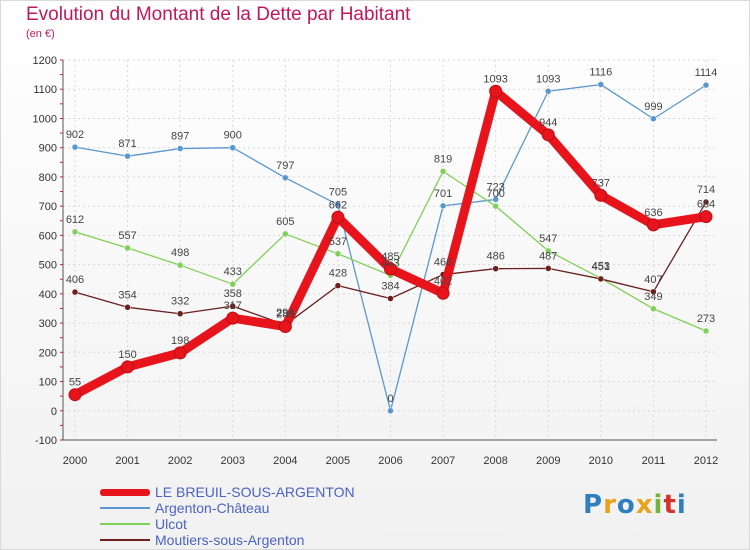 Image resolution: width=750 pixels, height=550 pixels. Describe the element at coordinates (233, 294) in the screenshot. I see `data-label: 358` at that location.